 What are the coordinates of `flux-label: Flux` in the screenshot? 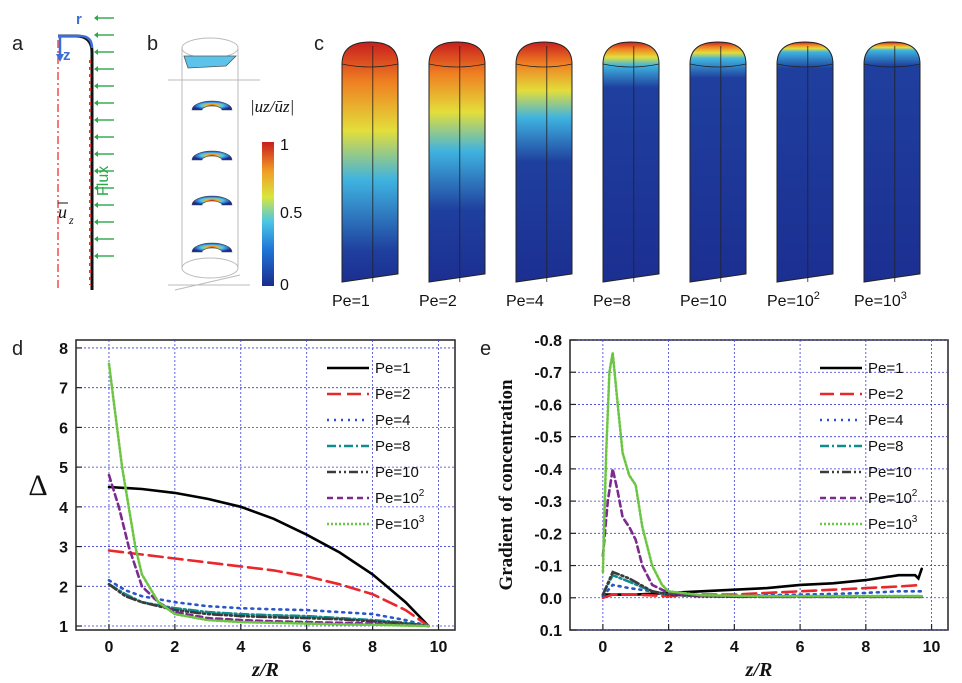 It's located at (103, 181).